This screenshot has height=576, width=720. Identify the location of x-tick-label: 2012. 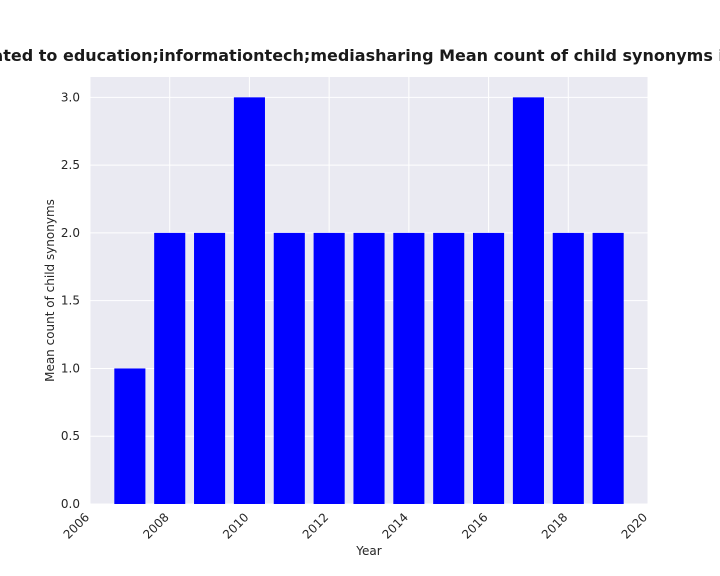
(315, 525).